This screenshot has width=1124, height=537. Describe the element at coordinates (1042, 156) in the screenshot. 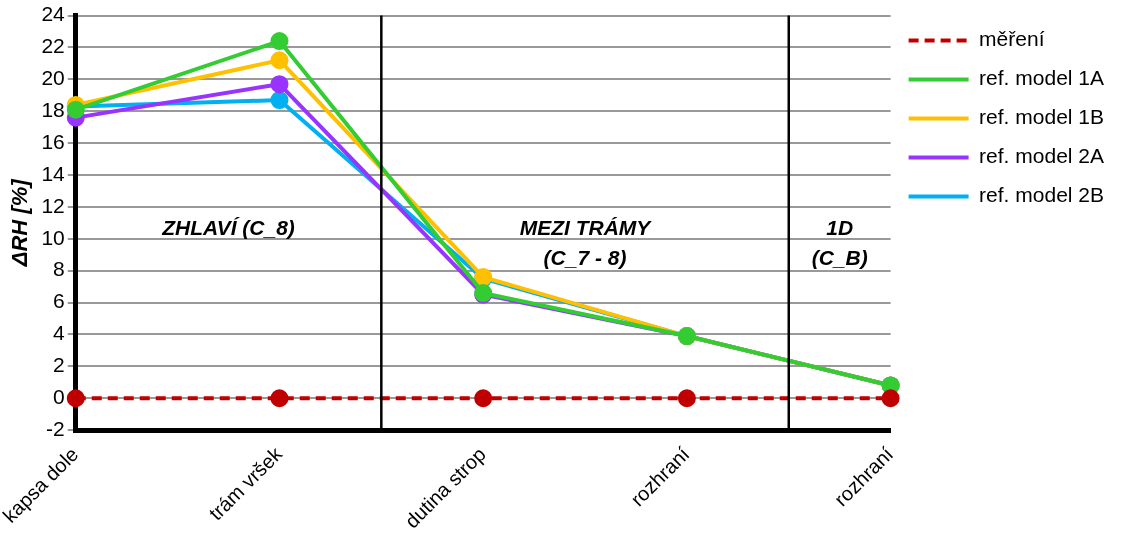

I see `legend-label: ref. model 2A` at that location.